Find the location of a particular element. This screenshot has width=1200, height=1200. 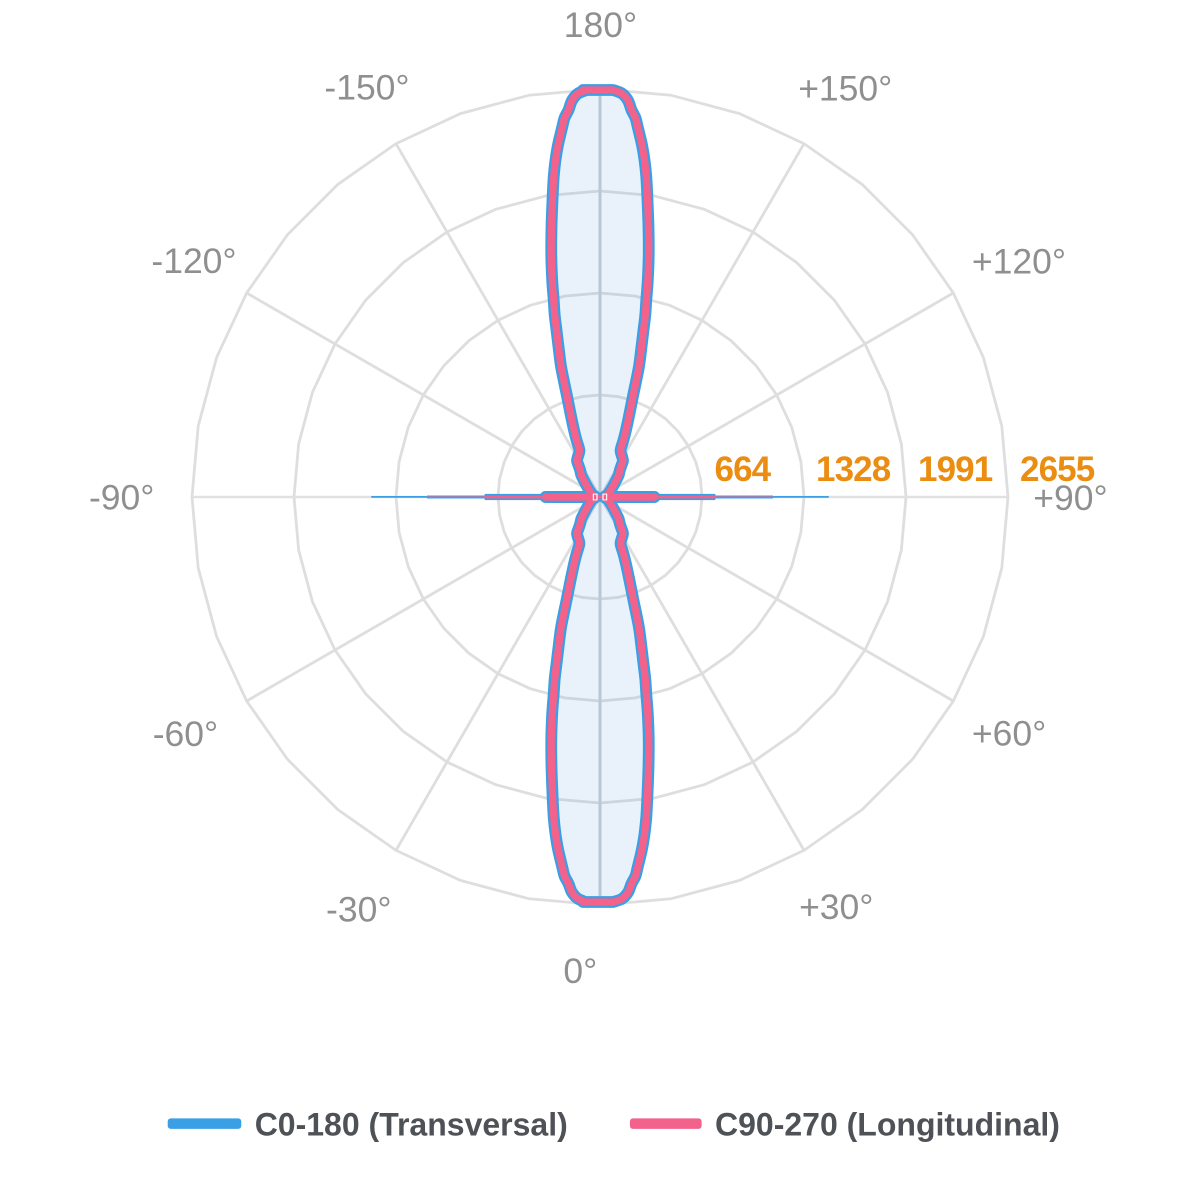

svg-text: -90° is located at coordinates (122, 498).